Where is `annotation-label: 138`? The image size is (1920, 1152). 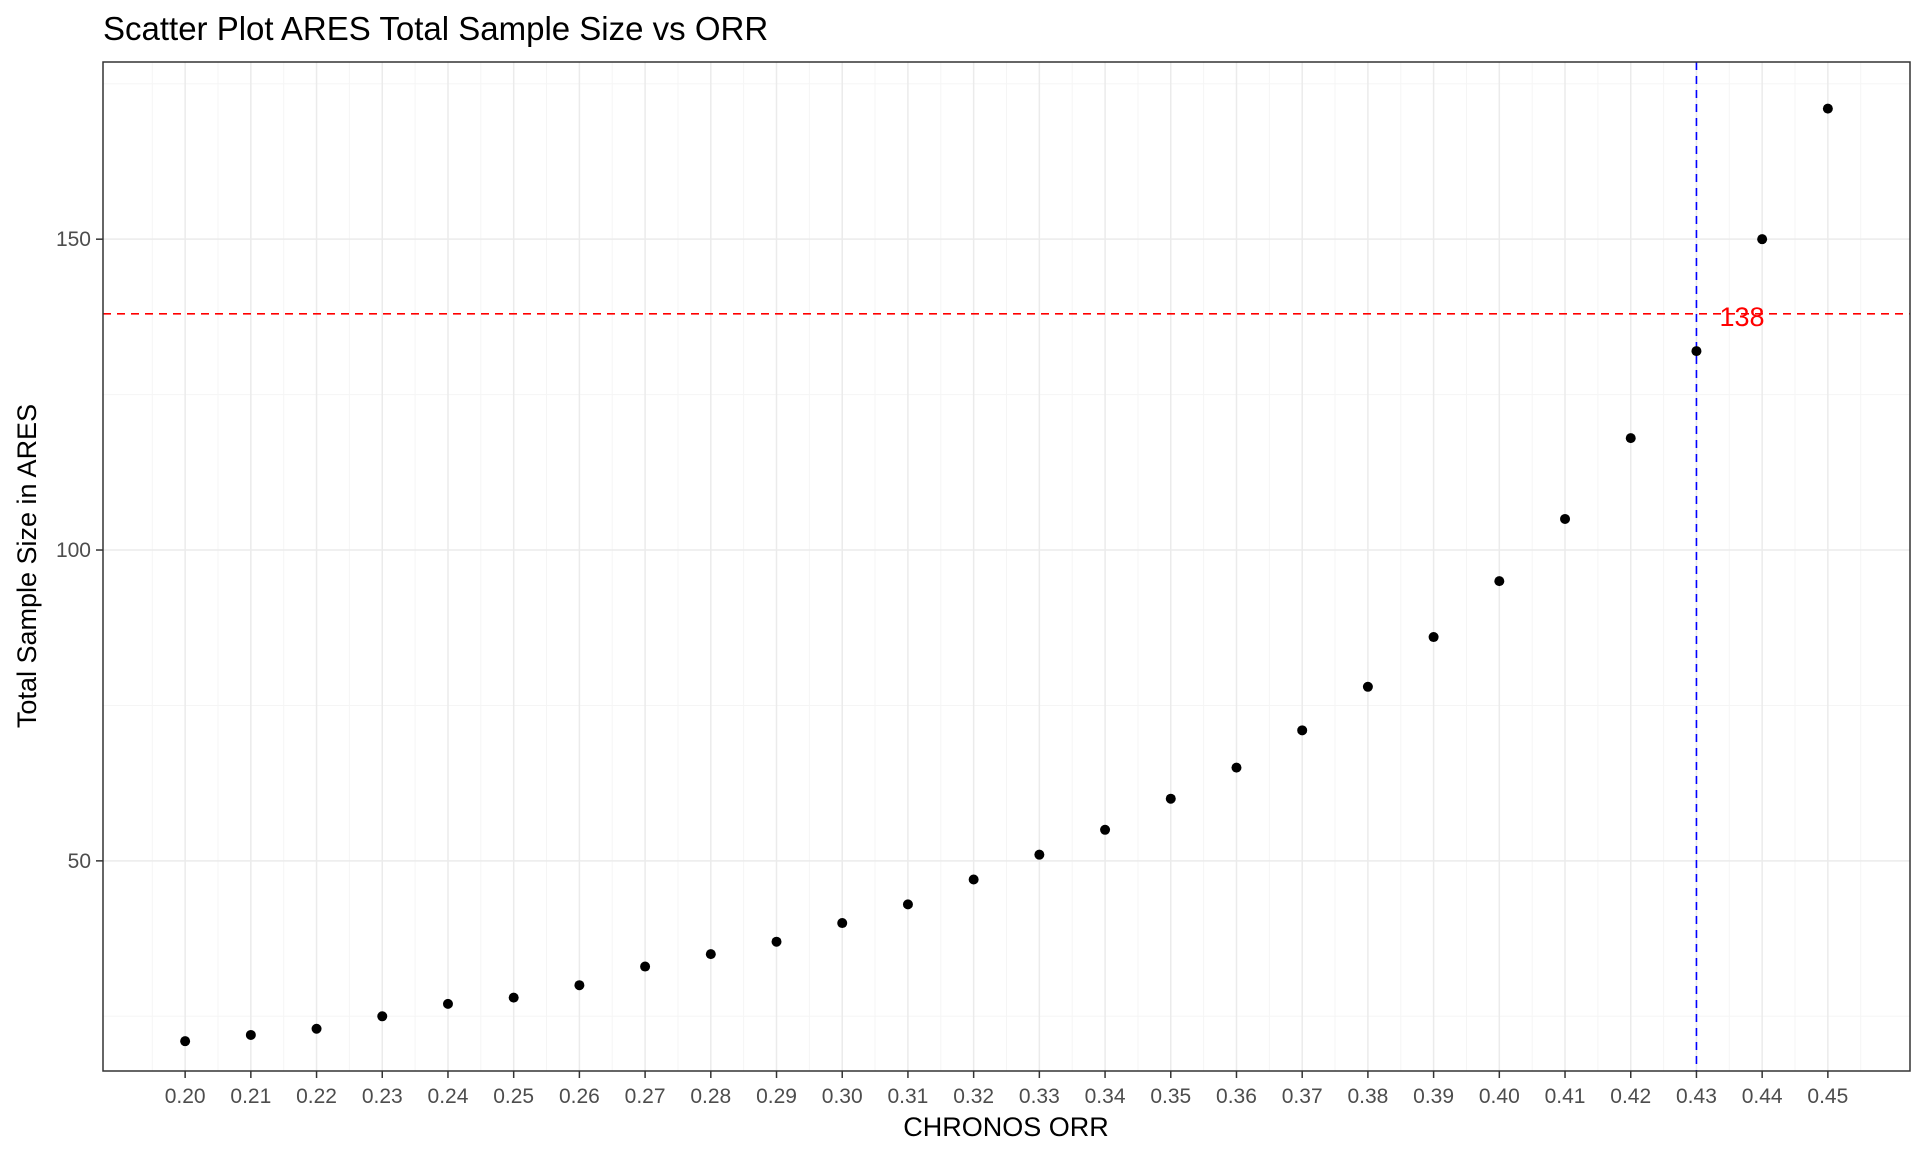
annotation-label: 138 is located at coordinates (1741, 317).